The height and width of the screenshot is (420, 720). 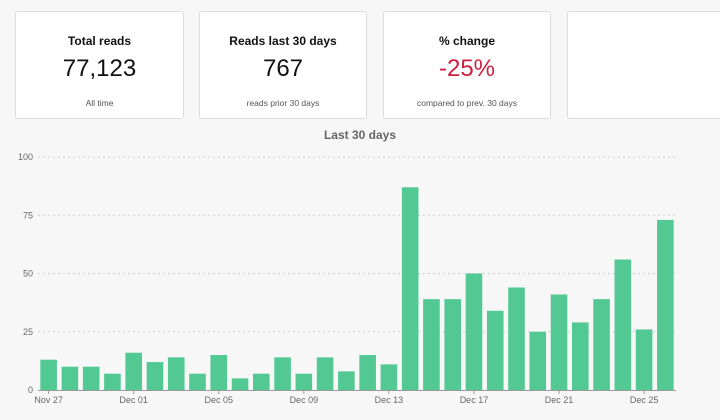 What do you see at coordinates (389, 400) in the screenshot?
I see `x-tick-label: Dec 13` at bounding box center [389, 400].